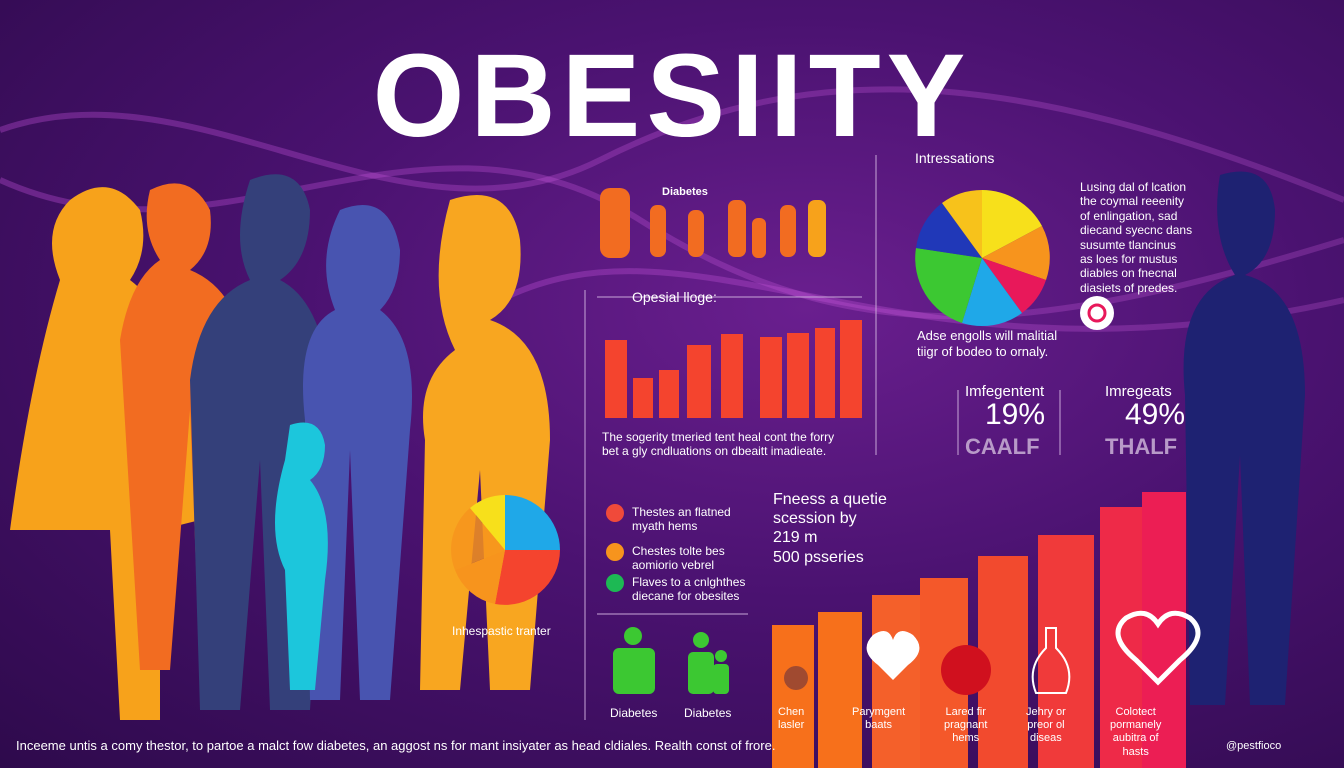 The height and width of the screenshot is (768, 1344). What do you see at coordinates (982, 258) in the screenshot?
I see `pie` at bounding box center [982, 258].